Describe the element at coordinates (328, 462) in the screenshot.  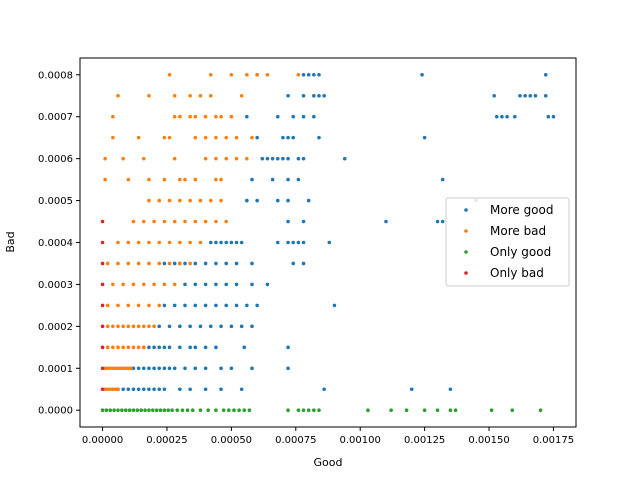
I see `x-axis-label: Good` at that location.